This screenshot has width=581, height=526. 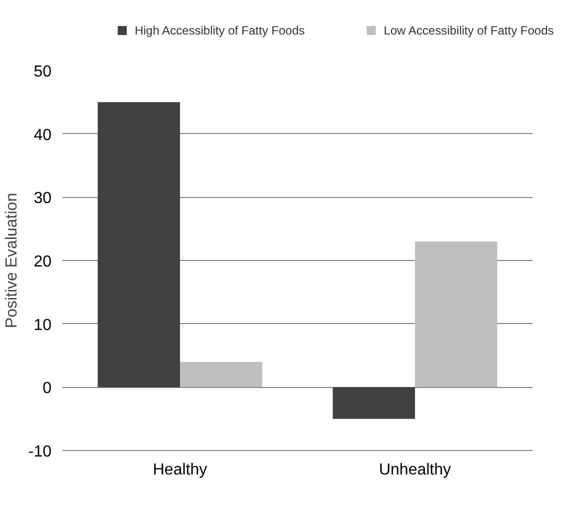 I want to click on y-tick-label: 50, so click(x=43, y=72).